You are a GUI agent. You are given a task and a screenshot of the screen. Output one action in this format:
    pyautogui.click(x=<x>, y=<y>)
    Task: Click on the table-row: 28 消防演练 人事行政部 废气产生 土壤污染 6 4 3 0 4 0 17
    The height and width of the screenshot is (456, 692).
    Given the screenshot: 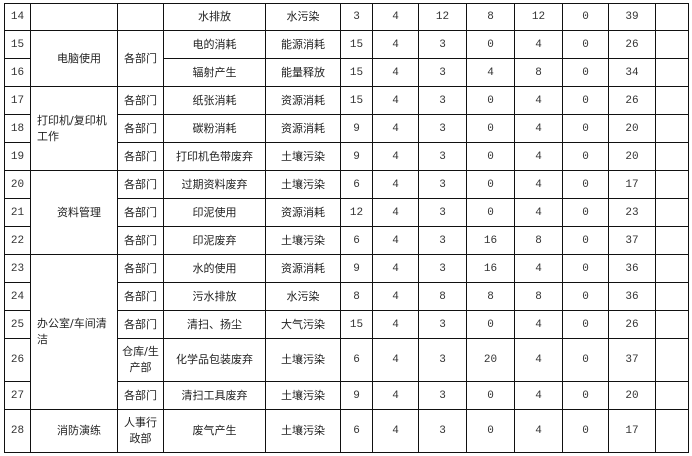 What is the action you would take?
    pyautogui.click(x=346, y=431)
    